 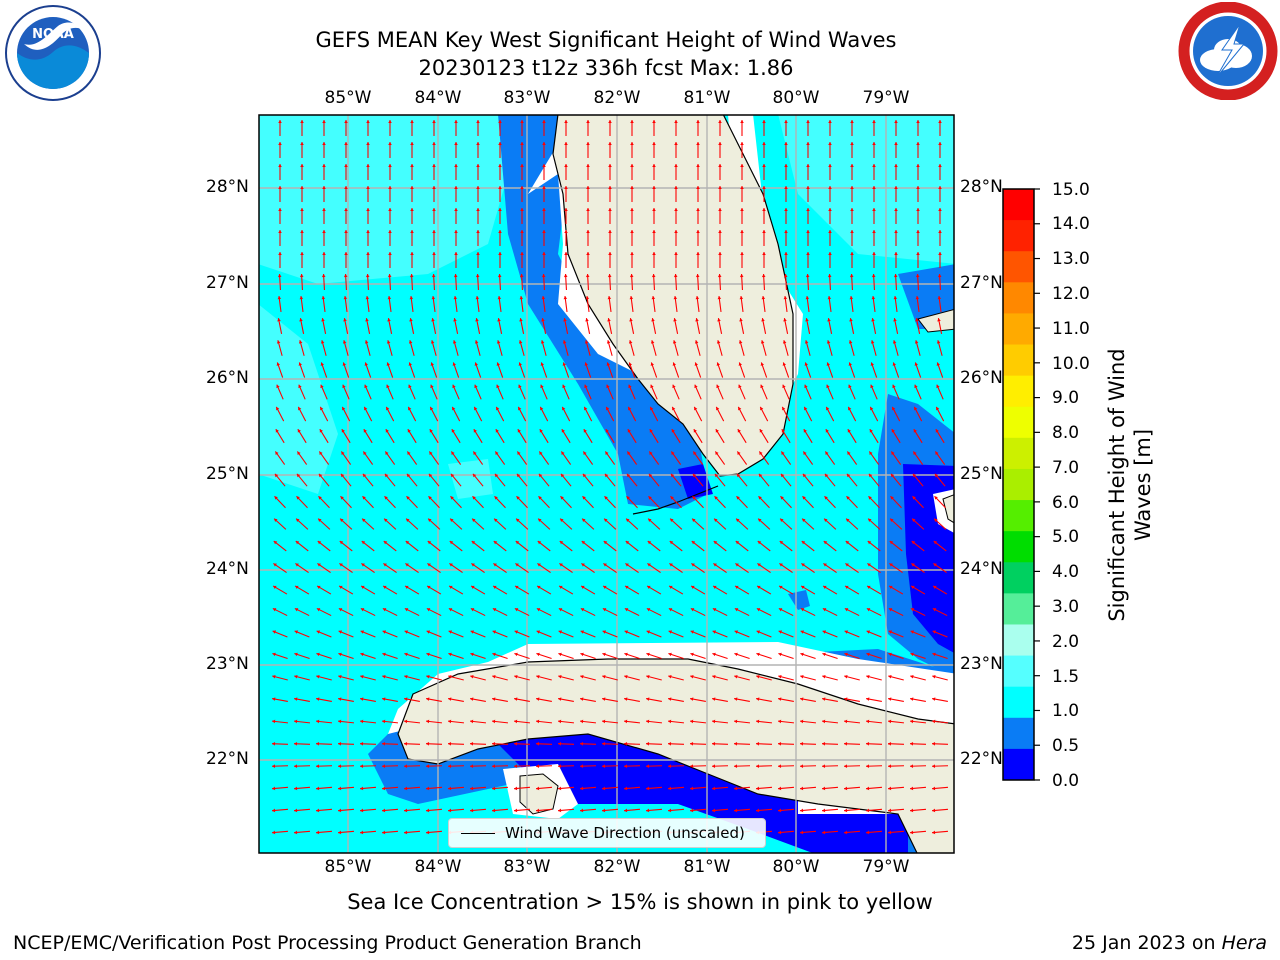 What do you see at coordinates (707, 867) in the screenshot?
I see `lon-label-bottom-81: 81°W` at bounding box center [707, 867].